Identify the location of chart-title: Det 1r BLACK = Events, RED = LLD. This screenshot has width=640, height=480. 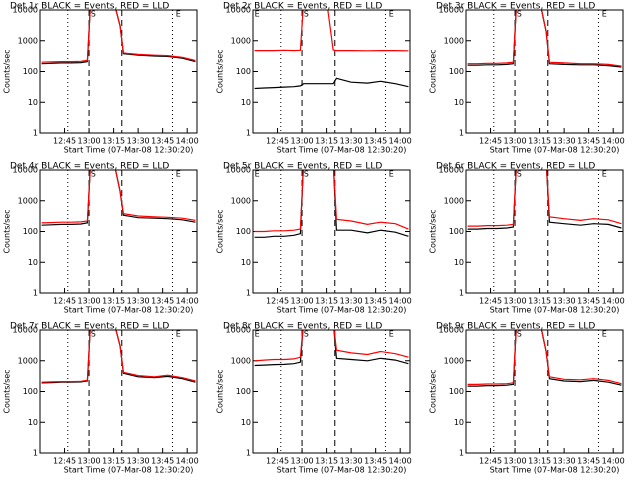
(89, 7).